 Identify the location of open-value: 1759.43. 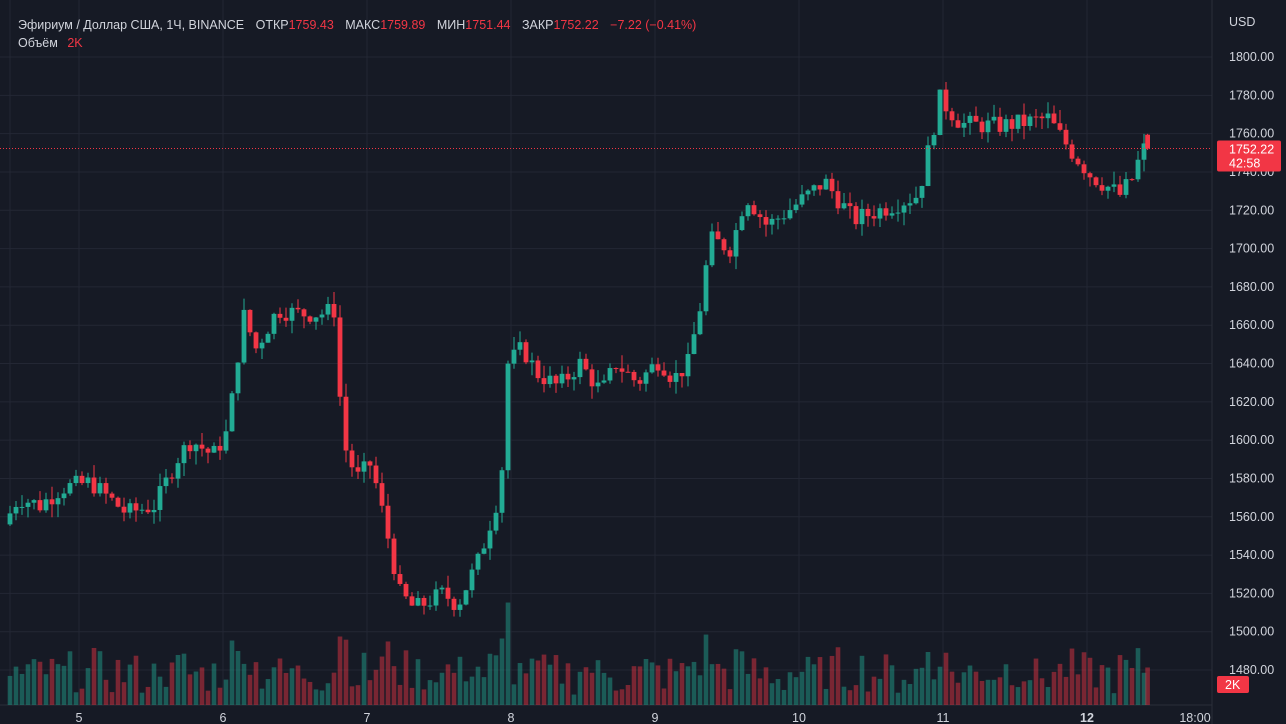
(311, 25).